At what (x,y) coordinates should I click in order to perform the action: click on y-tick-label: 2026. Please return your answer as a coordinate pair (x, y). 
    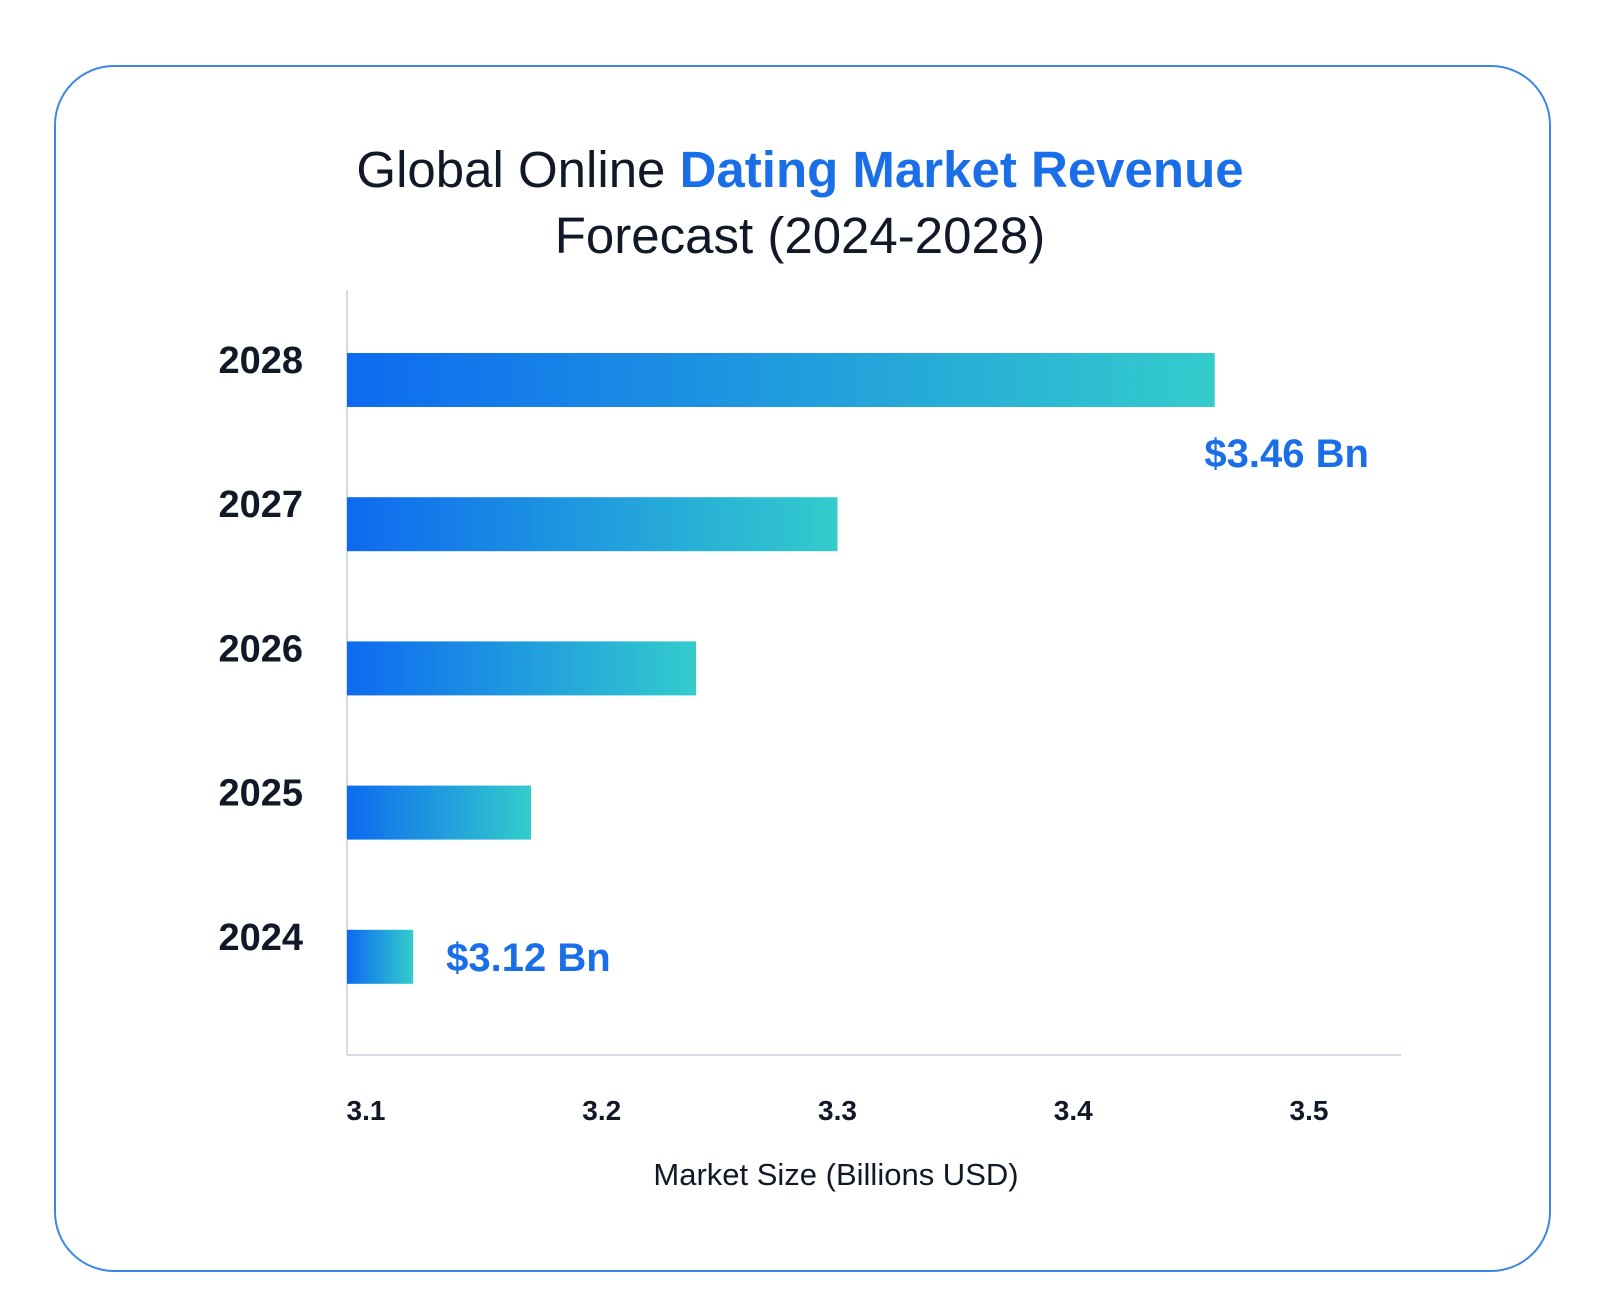
    Looking at the image, I should click on (260, 649).